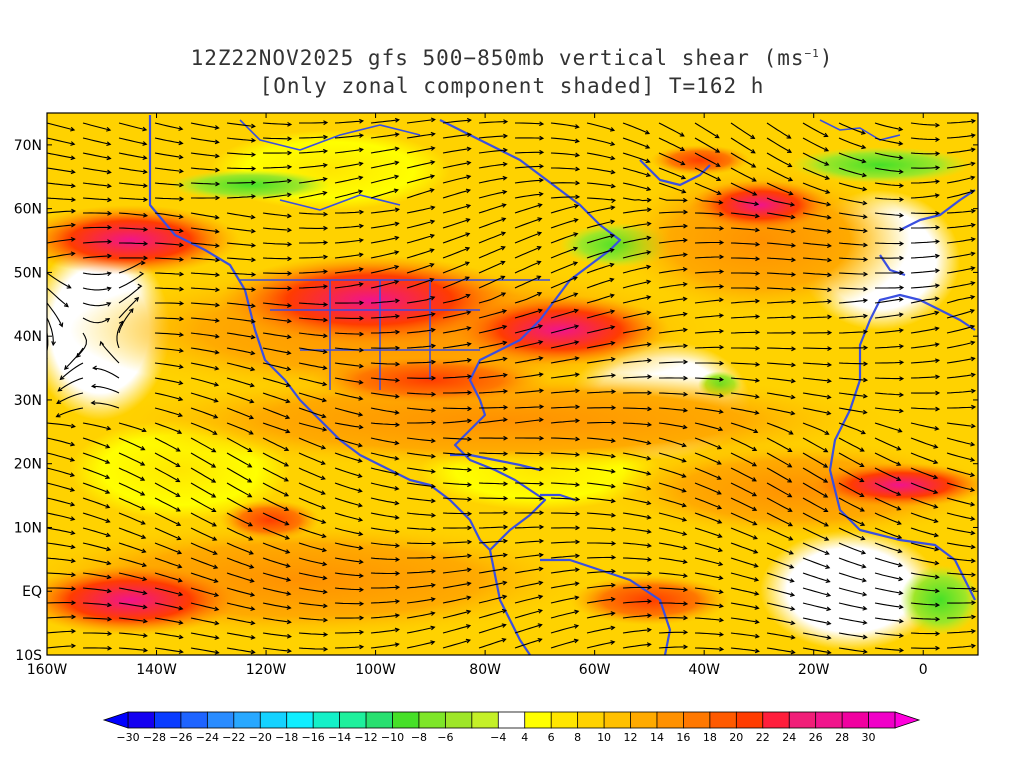 The width and height of the screenshot is (1024, 768). I want to click on chart-title-line2: [Only zonal component shaded] T=162 h, so click(512, 86).